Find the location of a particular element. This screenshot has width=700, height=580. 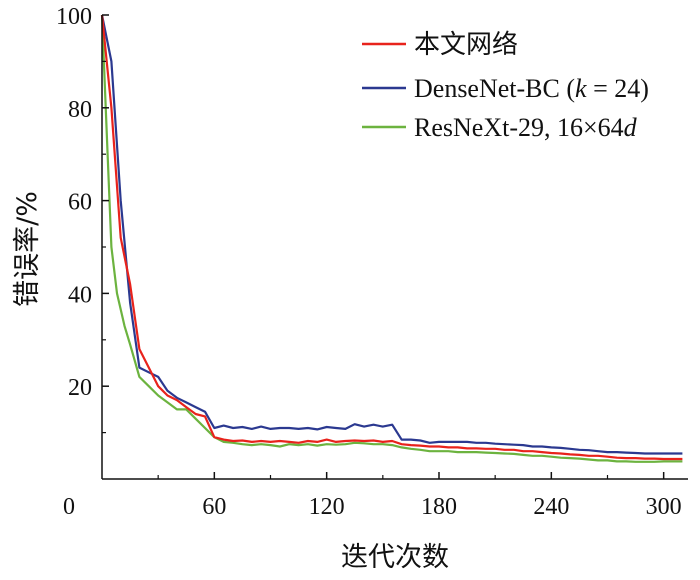

x-tick-label: 240 is located at coordinates (551, 507).